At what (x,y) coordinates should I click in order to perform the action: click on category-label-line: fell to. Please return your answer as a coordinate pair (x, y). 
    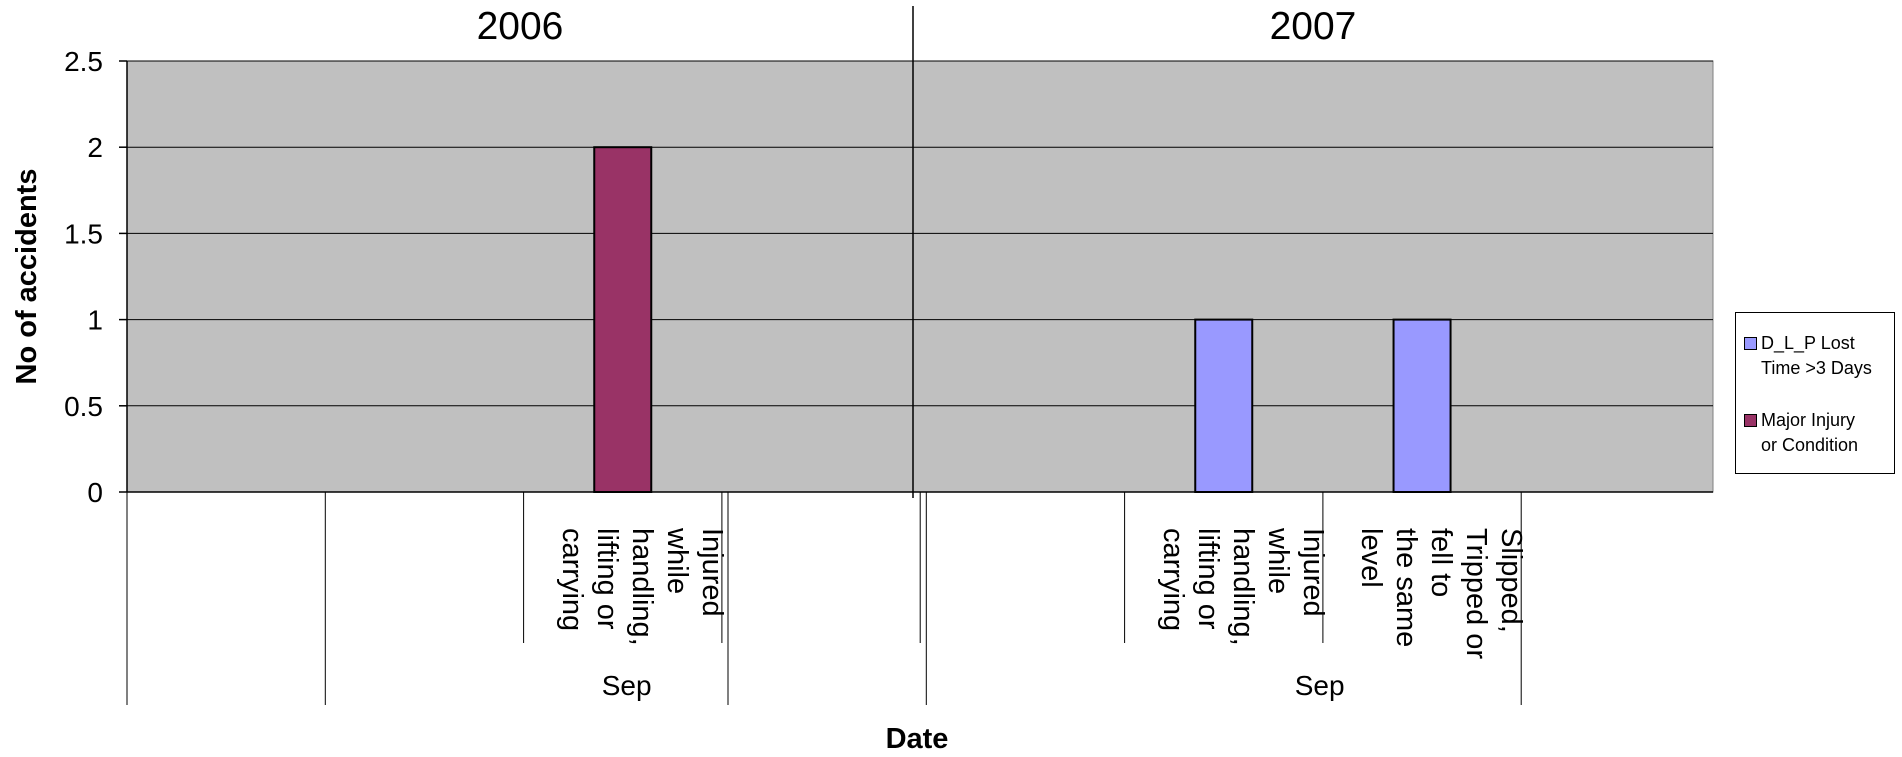
    Looking at the image, I should click on (1441, 562).